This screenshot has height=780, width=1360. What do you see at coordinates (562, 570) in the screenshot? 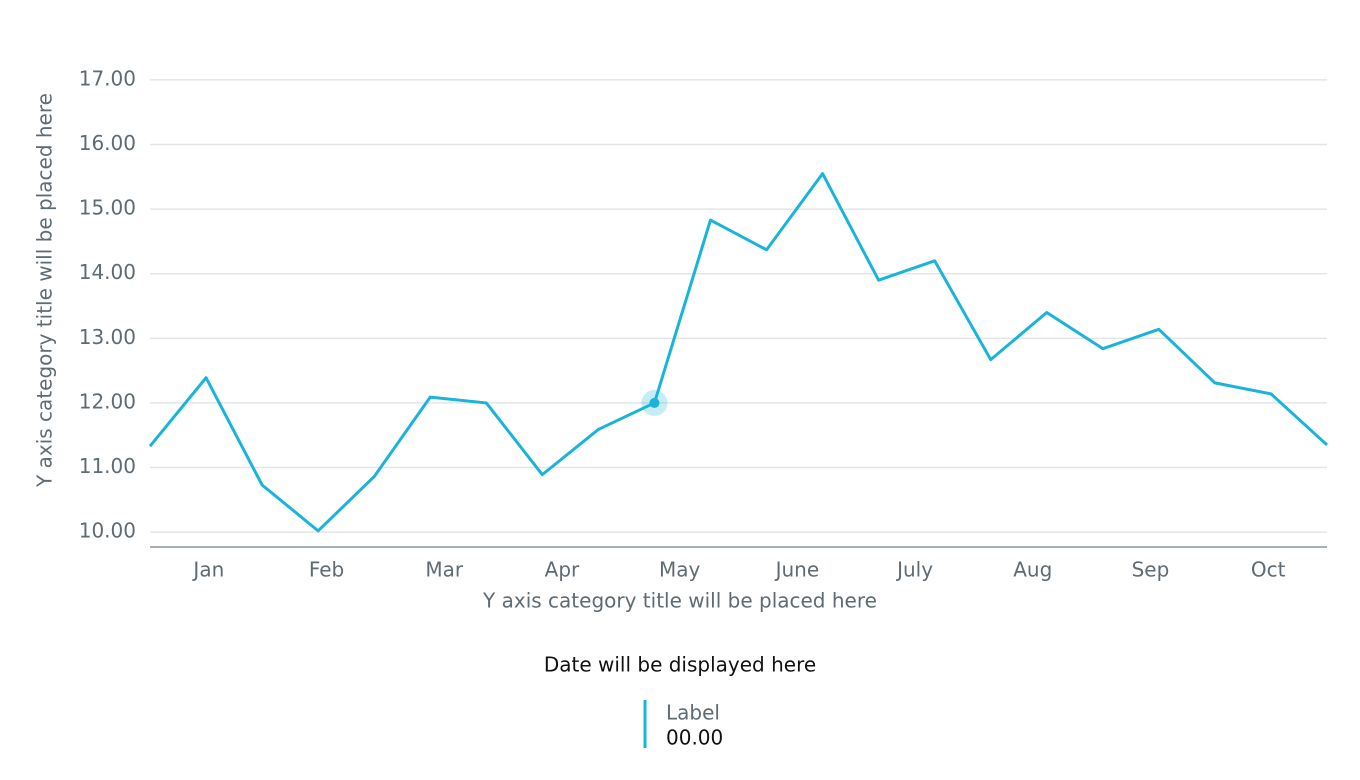
I see `x-tick-label: Apr` at bounding box center [562, 570].